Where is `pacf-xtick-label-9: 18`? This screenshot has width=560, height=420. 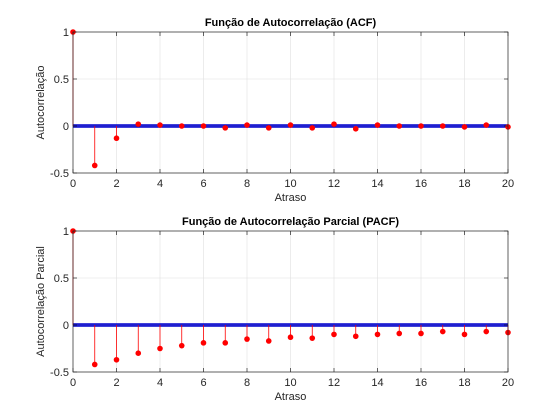 pacf-xtick-label-9: 18 is located at coordinates (464, 383).